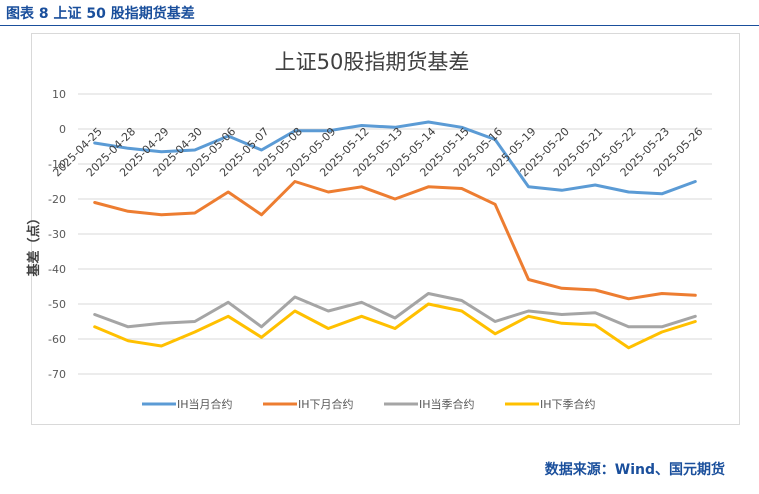  I want to click on data-source: 数据来源：Wind、国元期货, so click(634, 470).